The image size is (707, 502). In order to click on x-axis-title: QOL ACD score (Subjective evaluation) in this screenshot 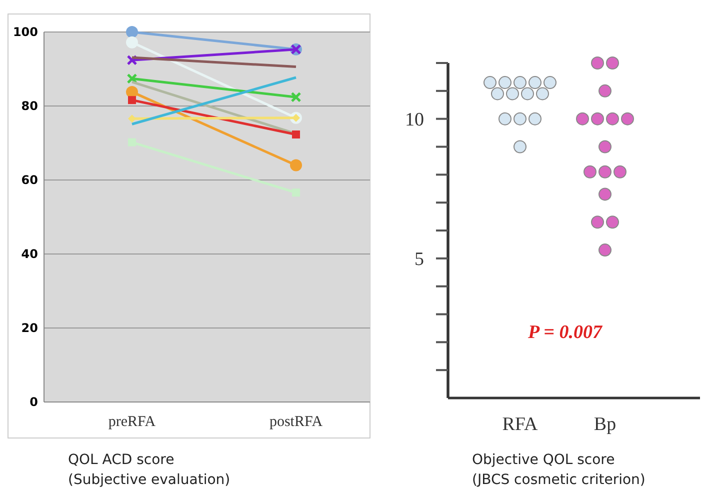, I will do `click(149, 470)`.